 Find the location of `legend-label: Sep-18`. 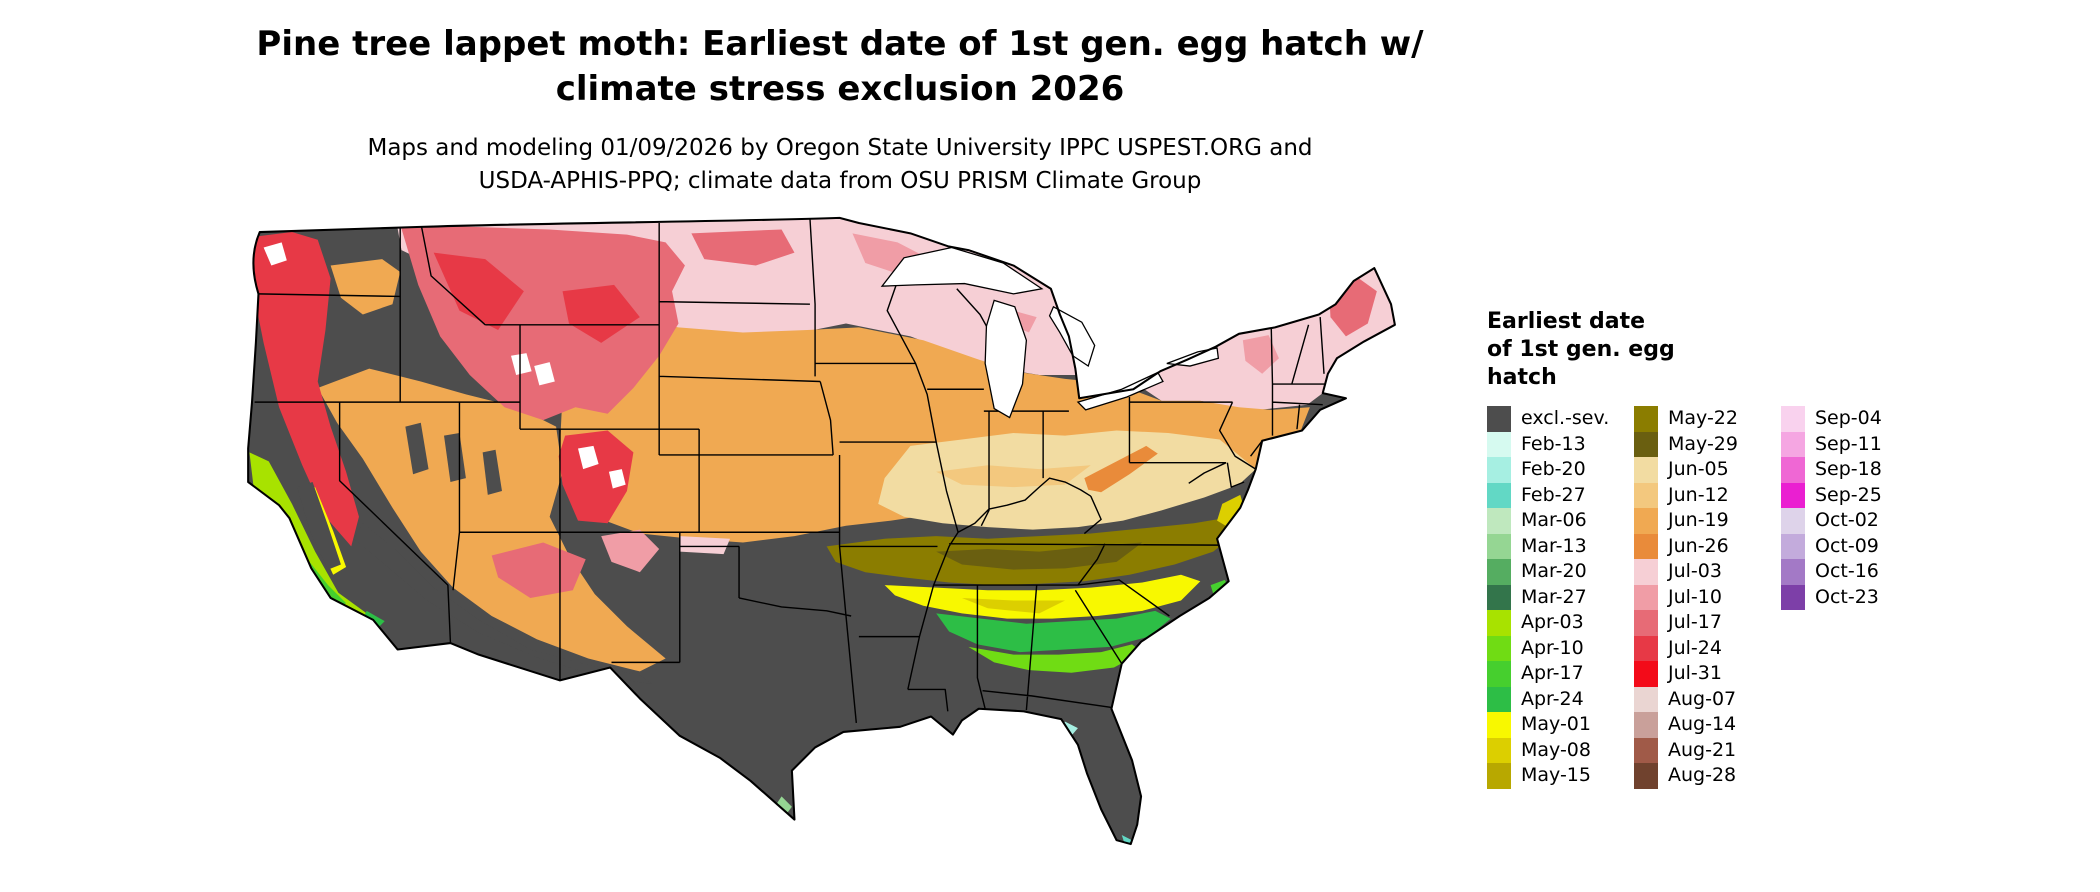

legend-label: Sep-18 is located at coordinates (1848, 469).